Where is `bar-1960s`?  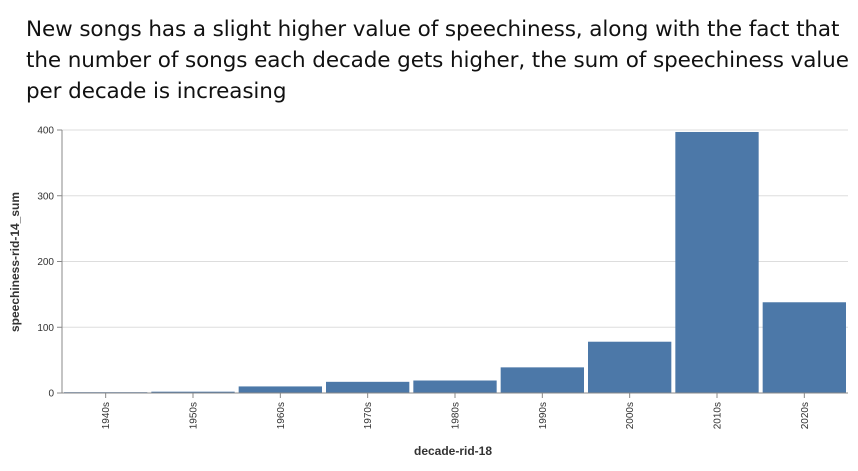 bar-1960s is located at coordinates (280, 389).